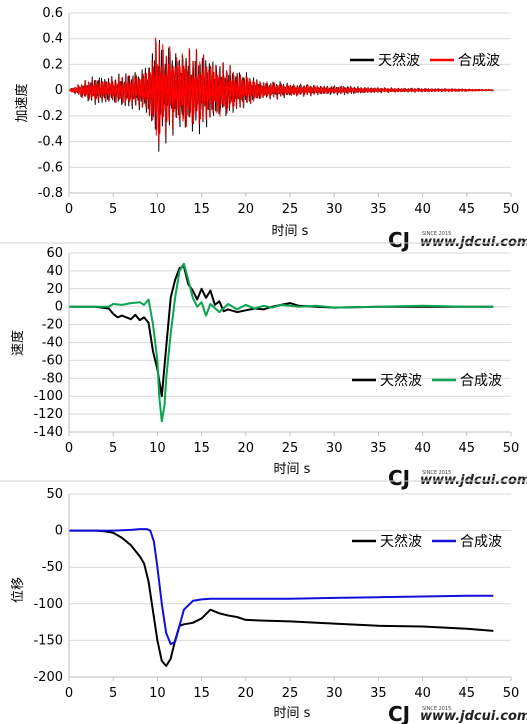 This screenshot has width=527, height=724. I want to click on y-tick-label: -140, so click(48, 432).